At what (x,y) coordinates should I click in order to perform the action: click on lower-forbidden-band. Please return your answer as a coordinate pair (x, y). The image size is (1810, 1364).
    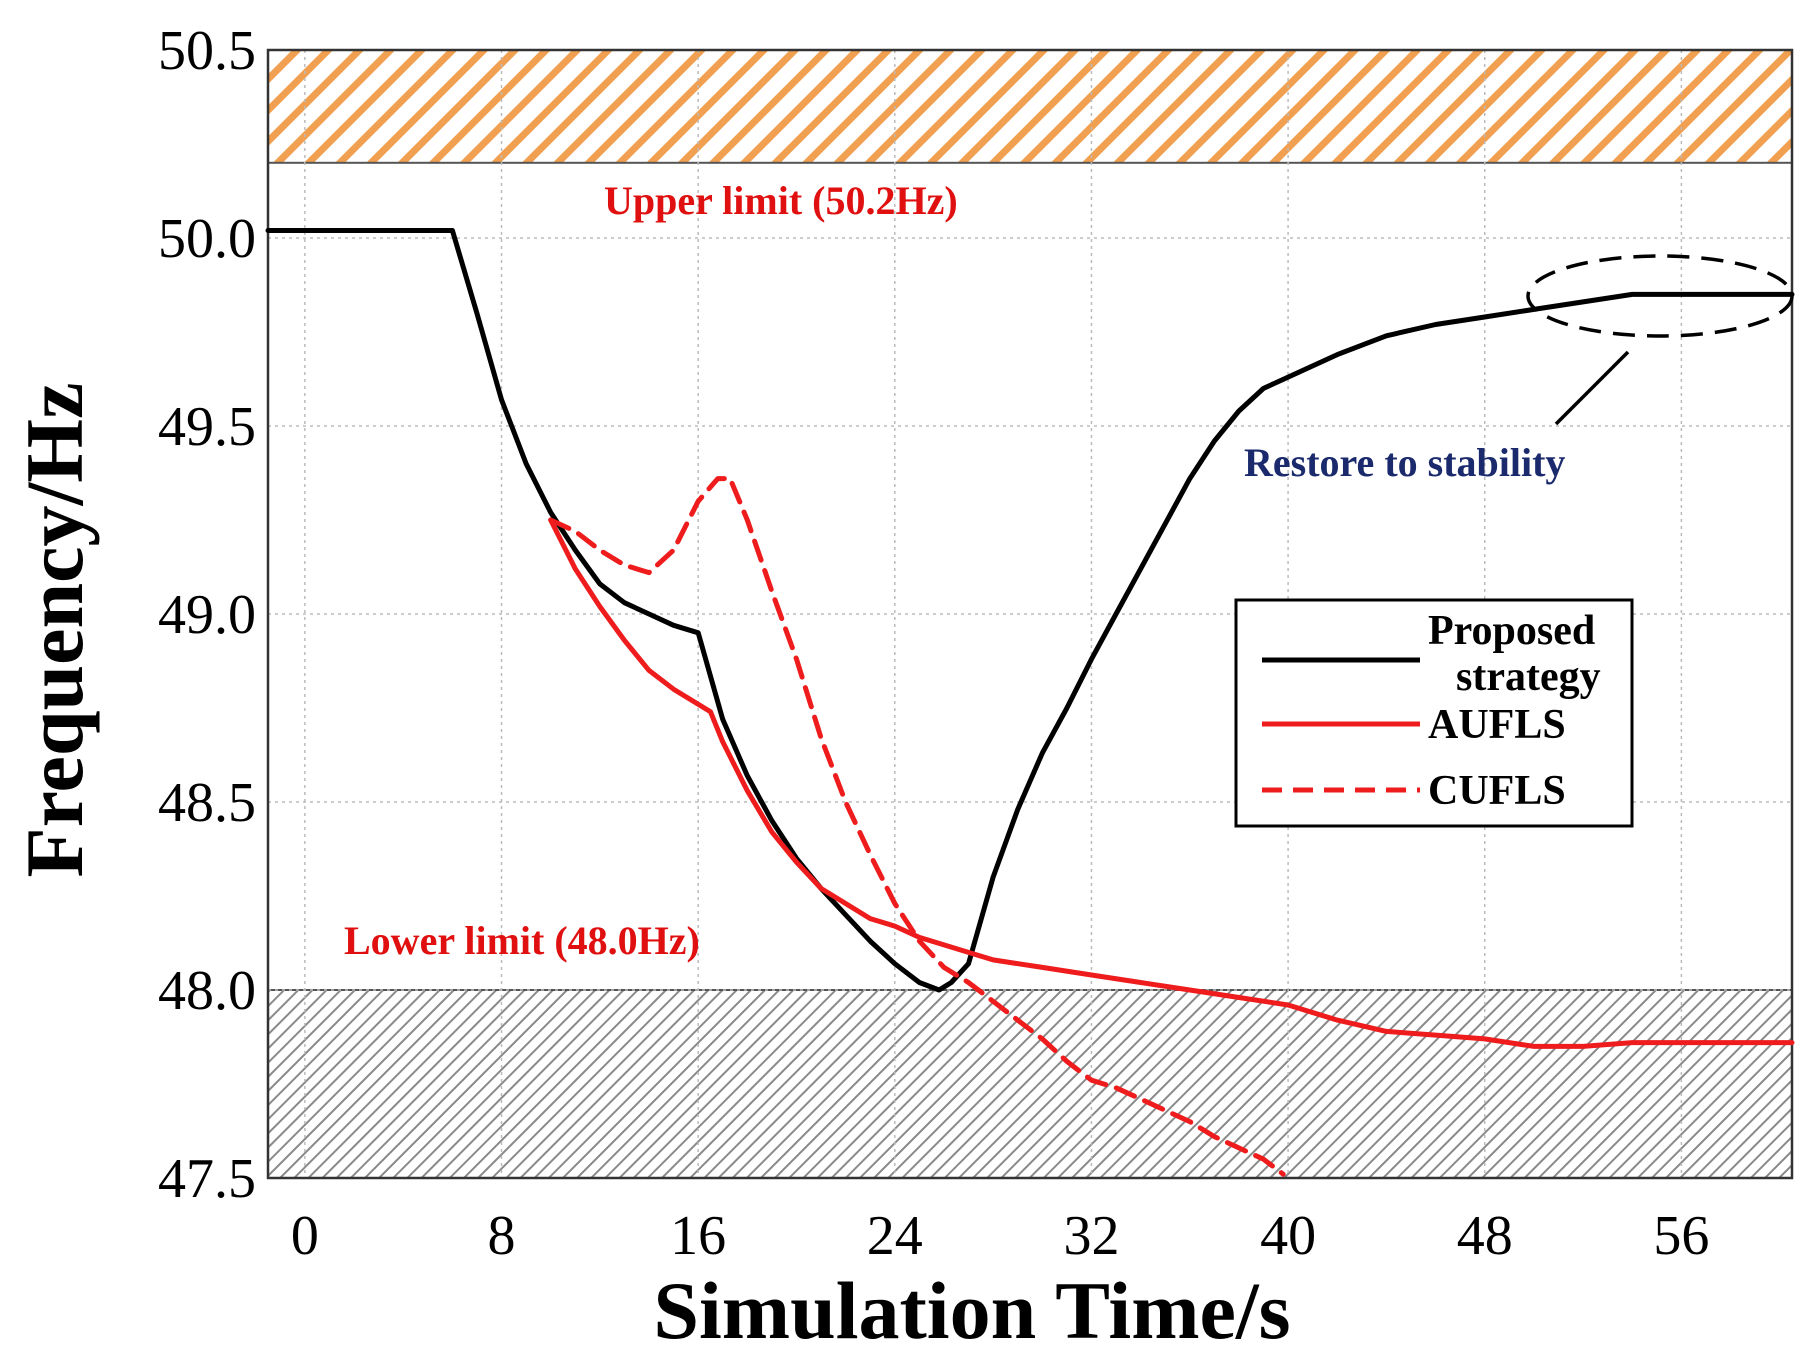
    Looking at the image, I should click on (1030, 1084).